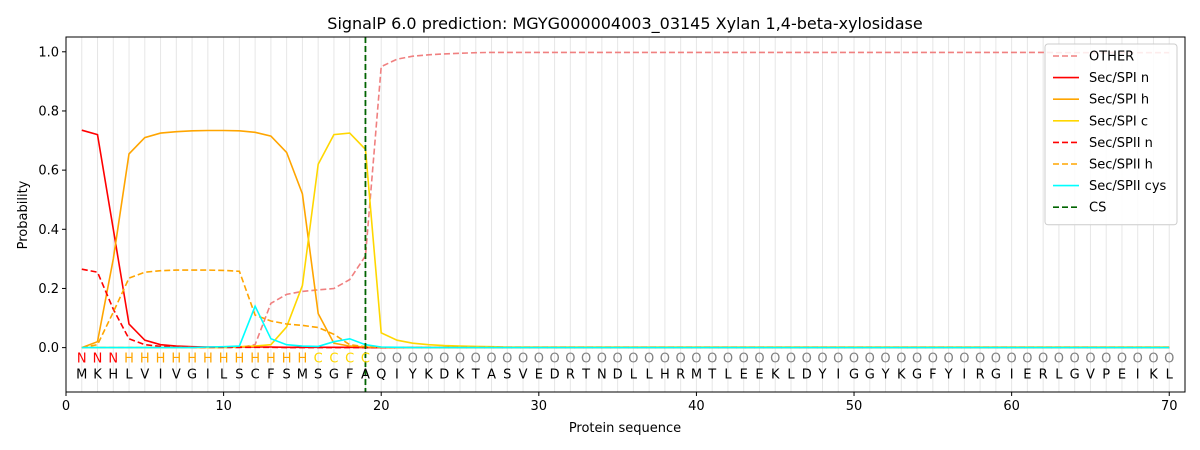 This screenshot has height=450, width=1200. Describe the element at coordinates (255, 375) in the screenshot. I see `sequence-residue: C` at that location.